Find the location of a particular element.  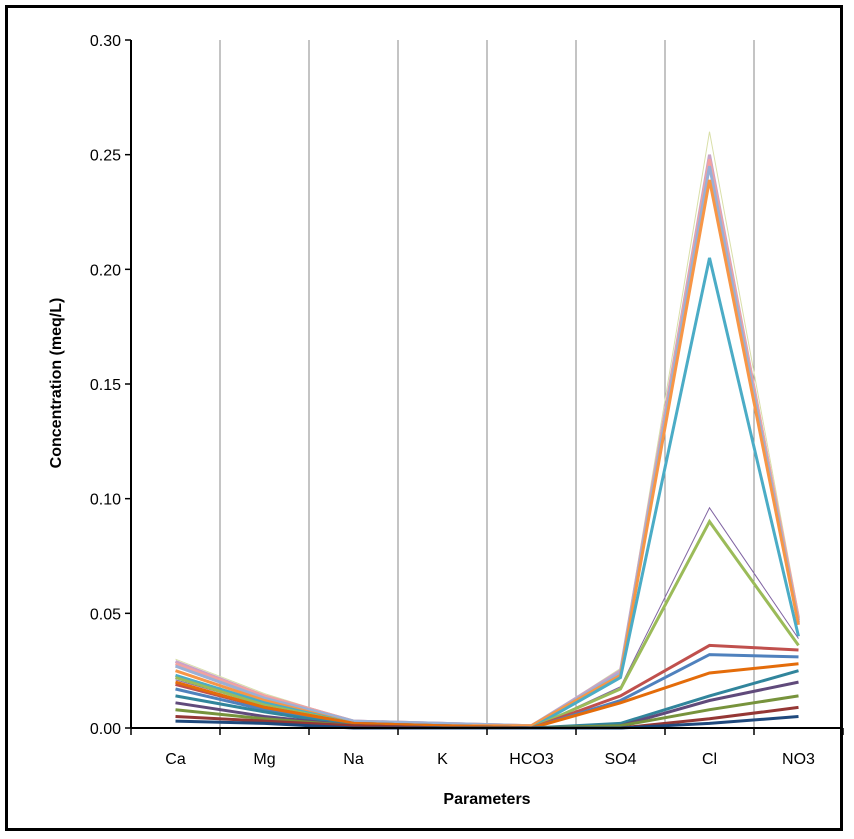

x-tick-label-k: K is located at coordinates (442, 759).